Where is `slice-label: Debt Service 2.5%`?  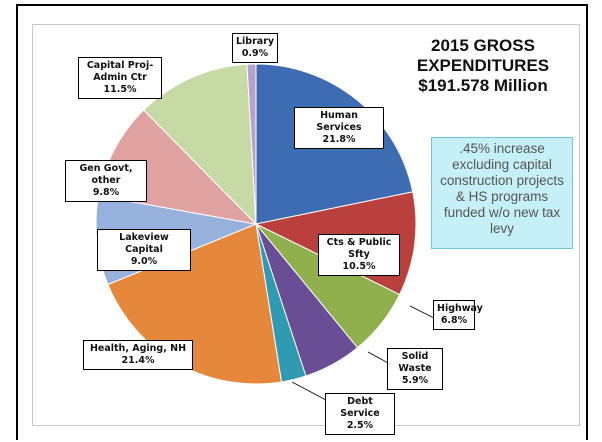
slice-label: Debt Service 2.5% is located at coordinates (360, 414).